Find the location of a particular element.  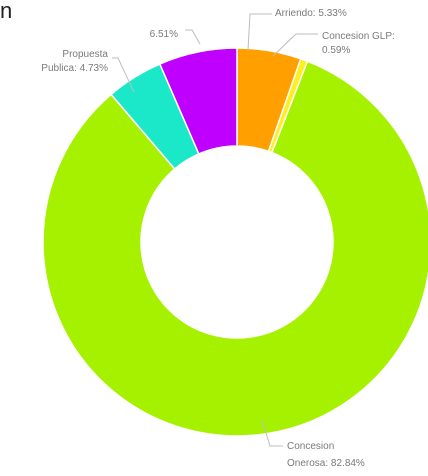

data-label: Arriendo: 5.33% is located at coordinates (311, 13).